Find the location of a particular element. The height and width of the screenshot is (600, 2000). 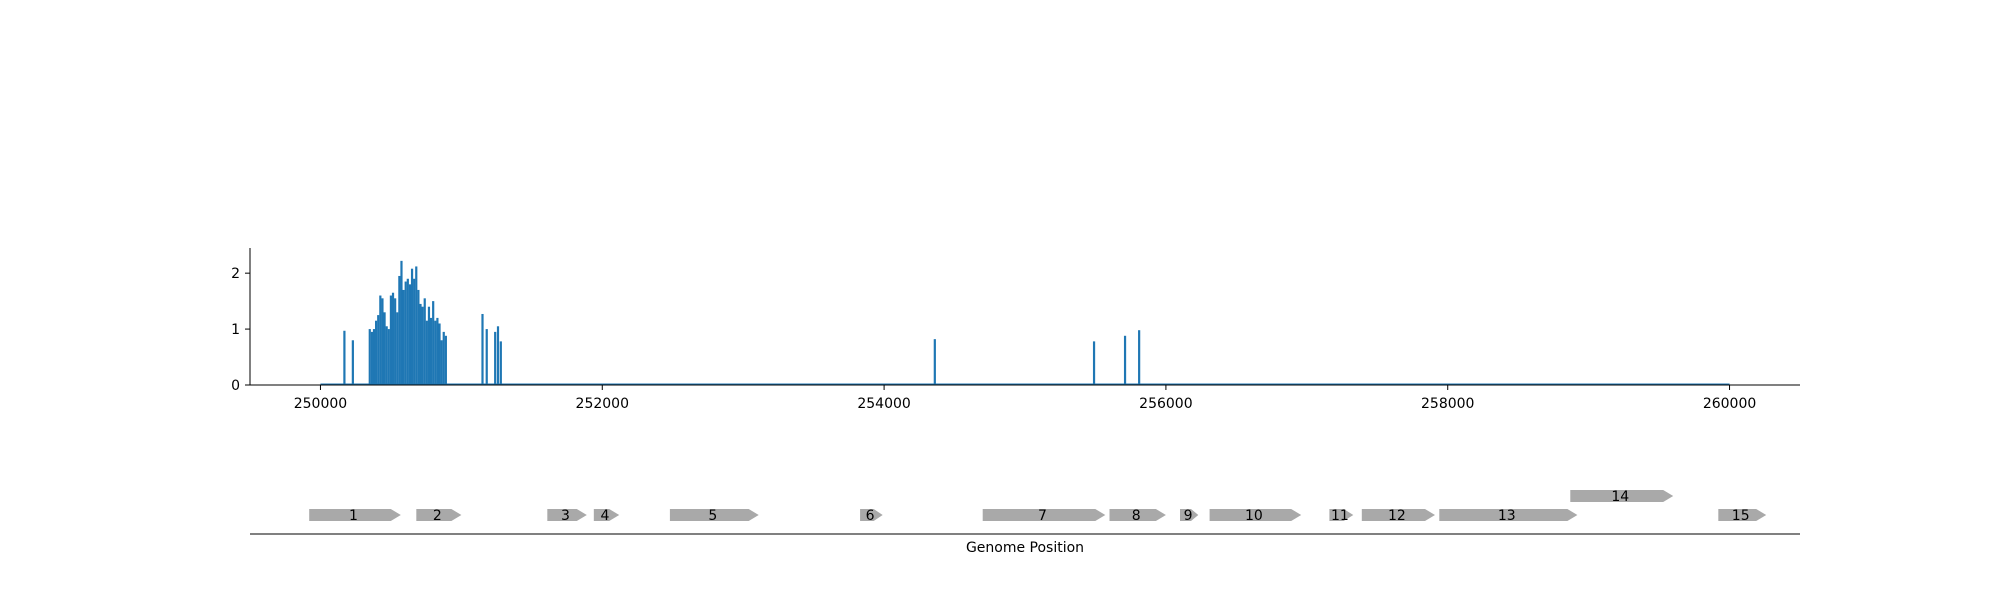

gene-label: 15 is located at coordinates (1741, 516).